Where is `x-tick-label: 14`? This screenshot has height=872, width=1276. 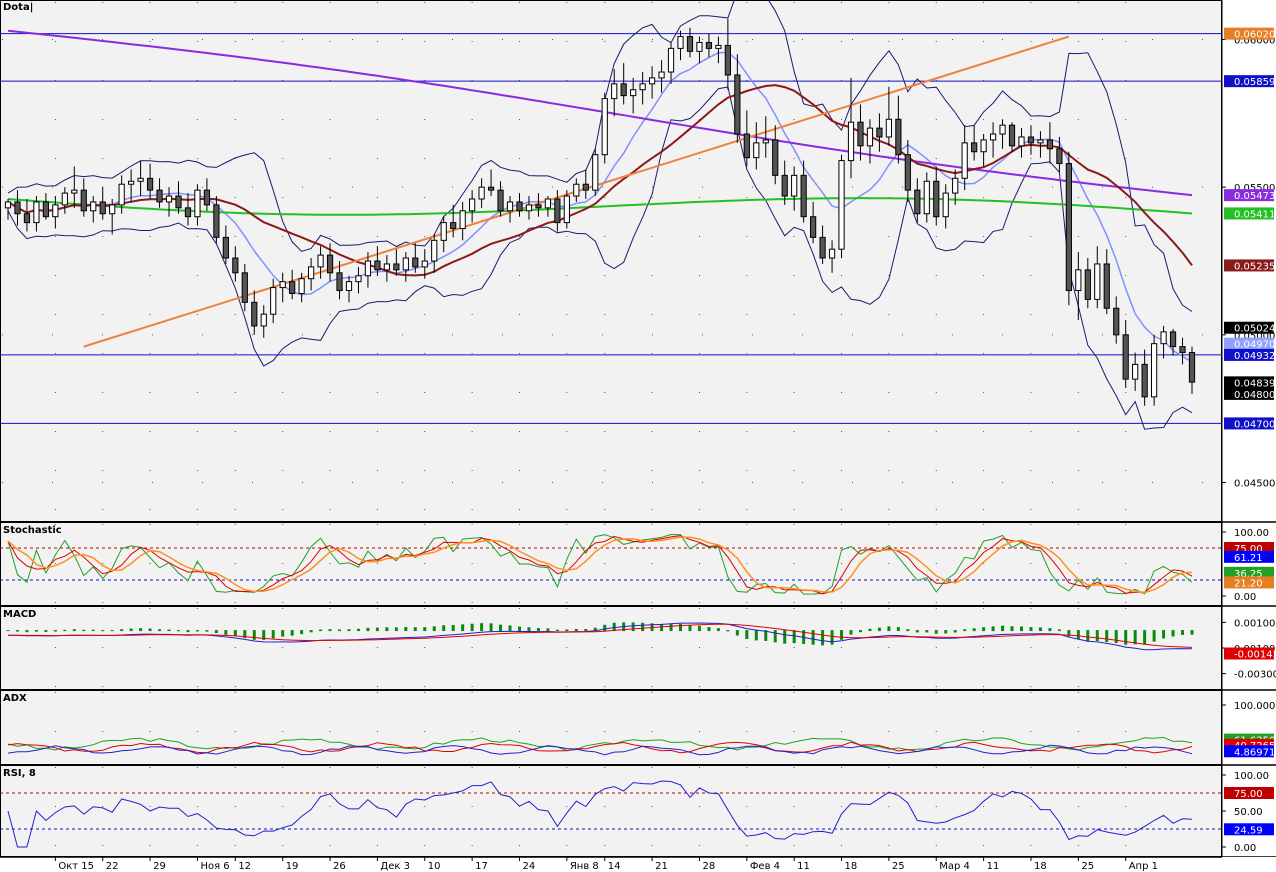 x-tick-label: 14 is located at coordinates (614, 866).